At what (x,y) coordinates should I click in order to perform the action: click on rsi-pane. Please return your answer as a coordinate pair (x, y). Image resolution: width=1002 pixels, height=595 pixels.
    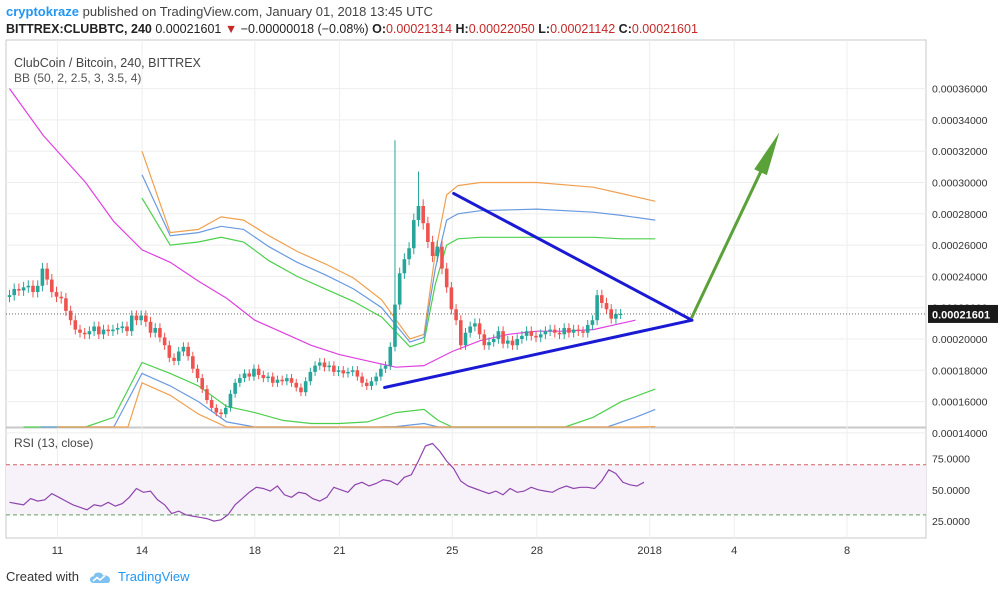
    Looking at the image, I should click on (466, 482).